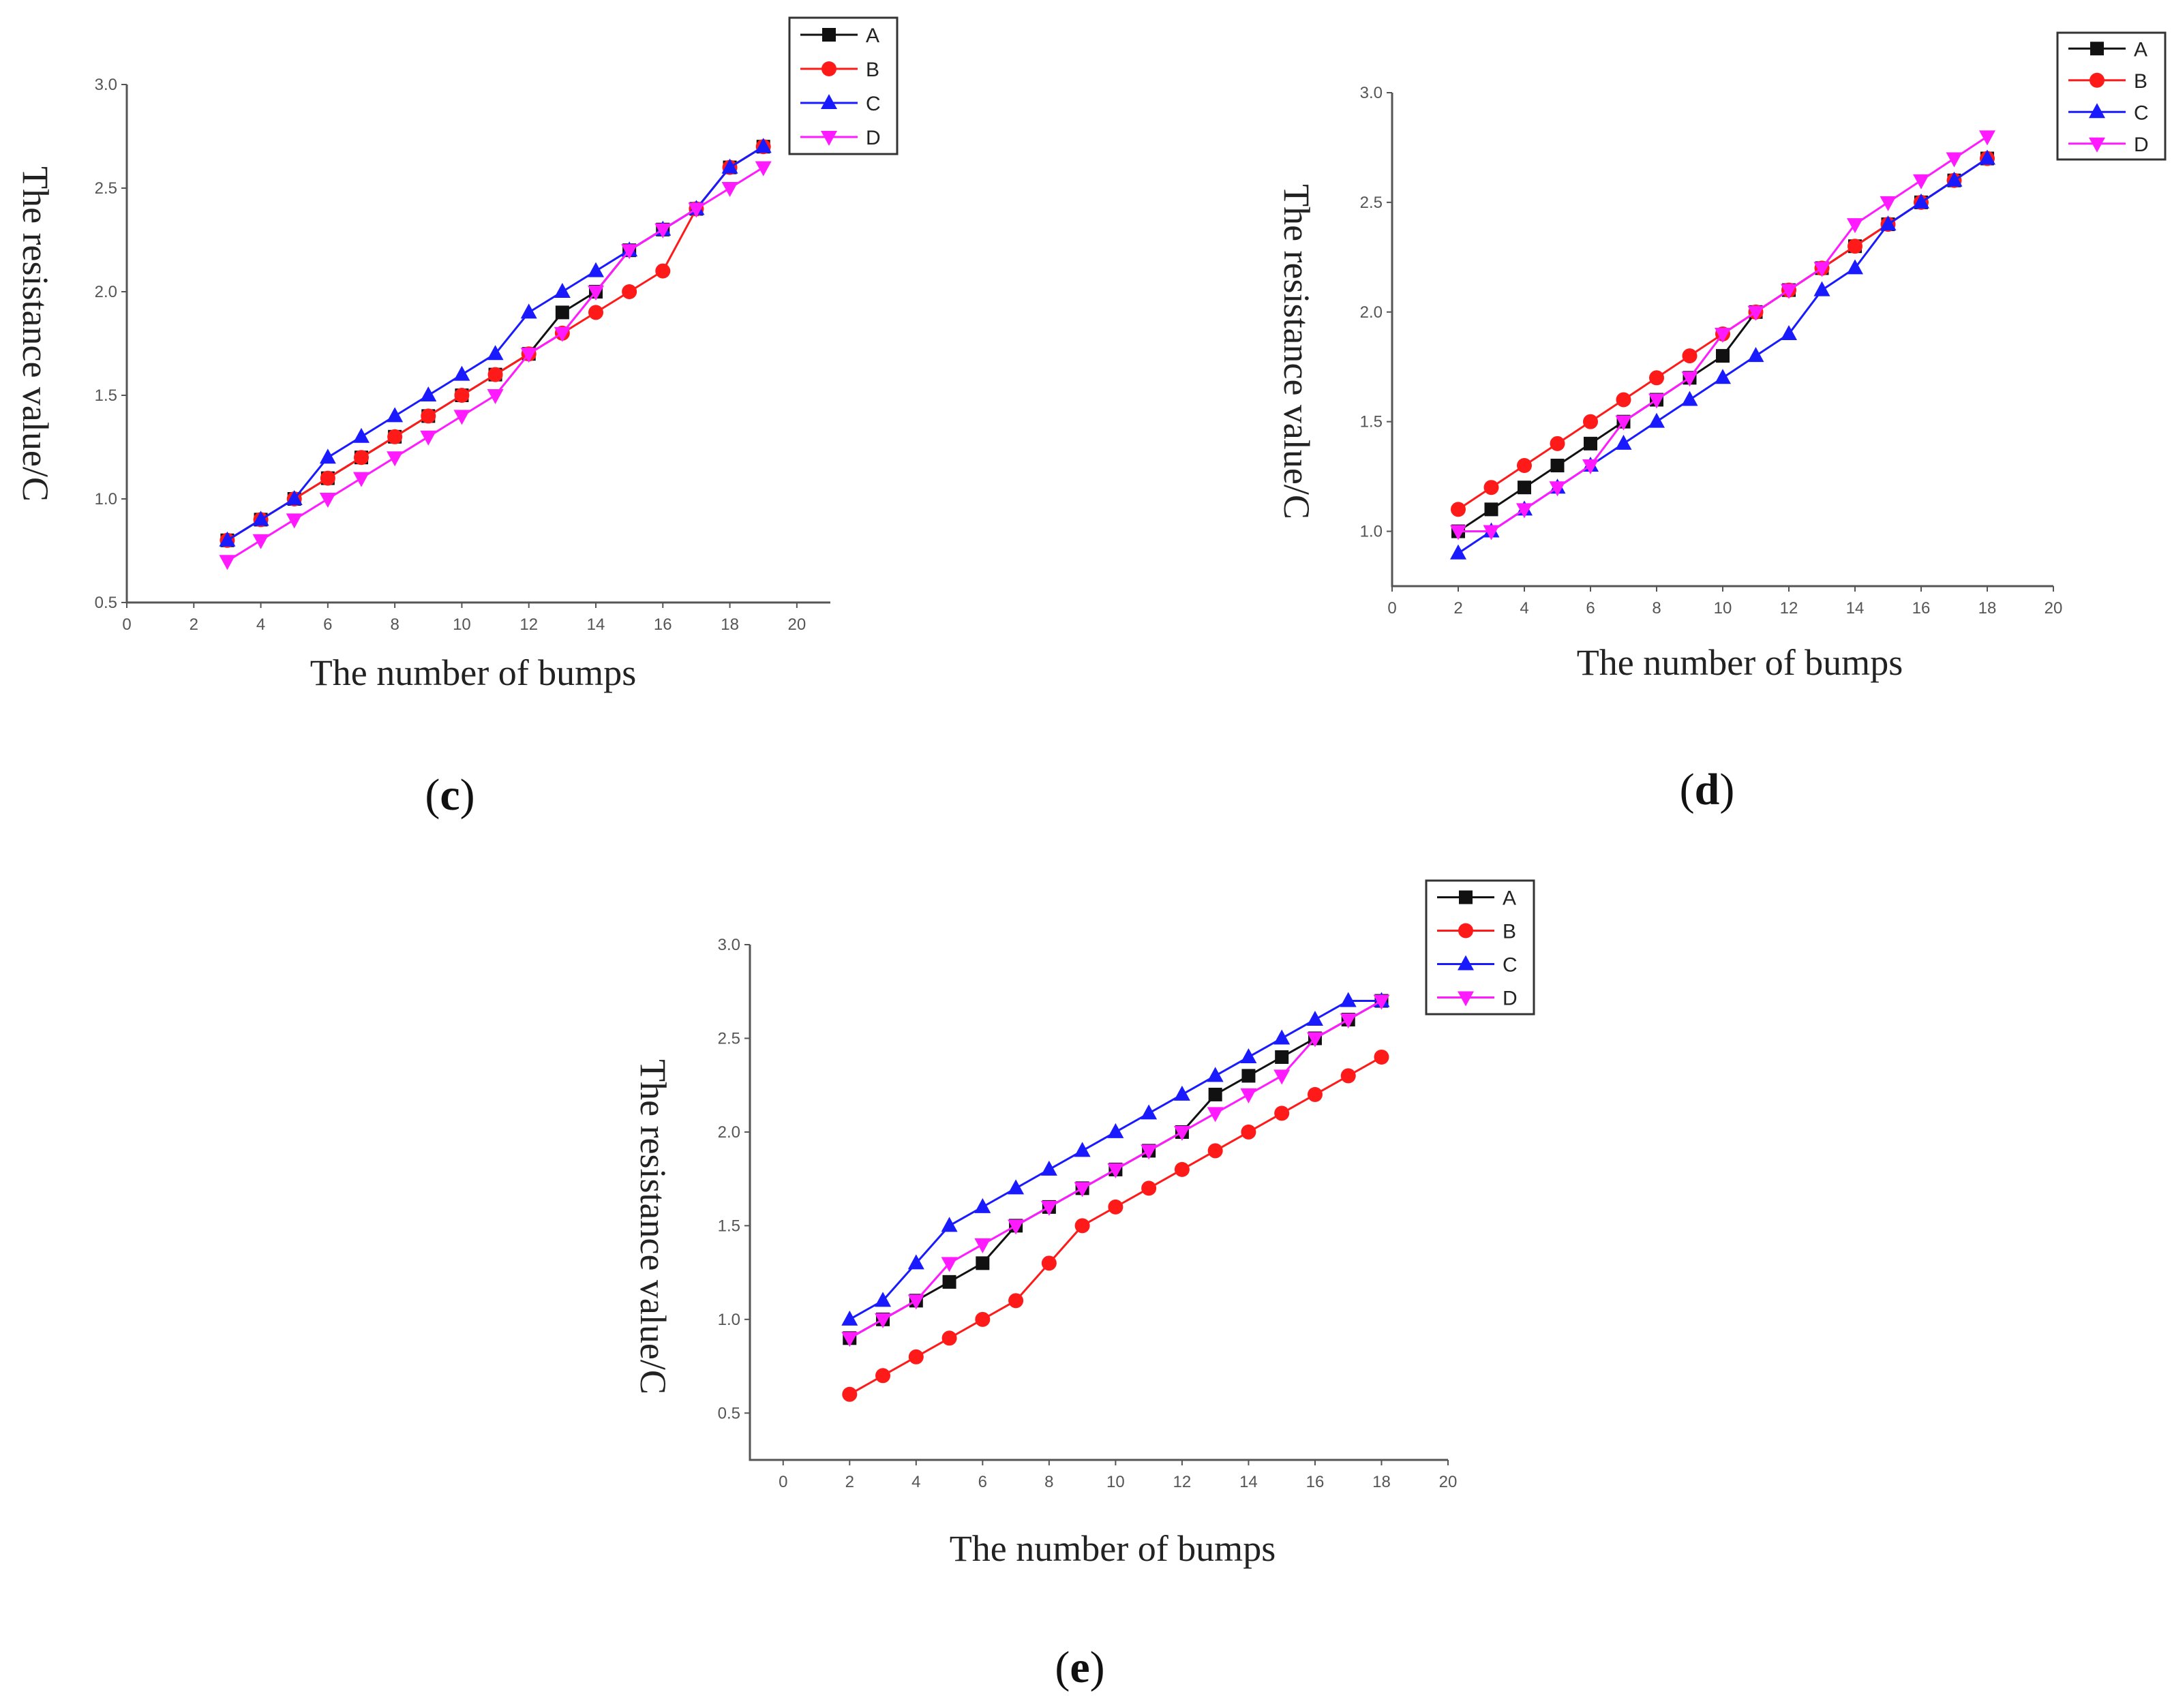 The image size is (2172, 1708). What do you see at coordinates (1707, 789) in the screenshot?
I see `panel-label-letter: d` at bounding box center [1707, 789].